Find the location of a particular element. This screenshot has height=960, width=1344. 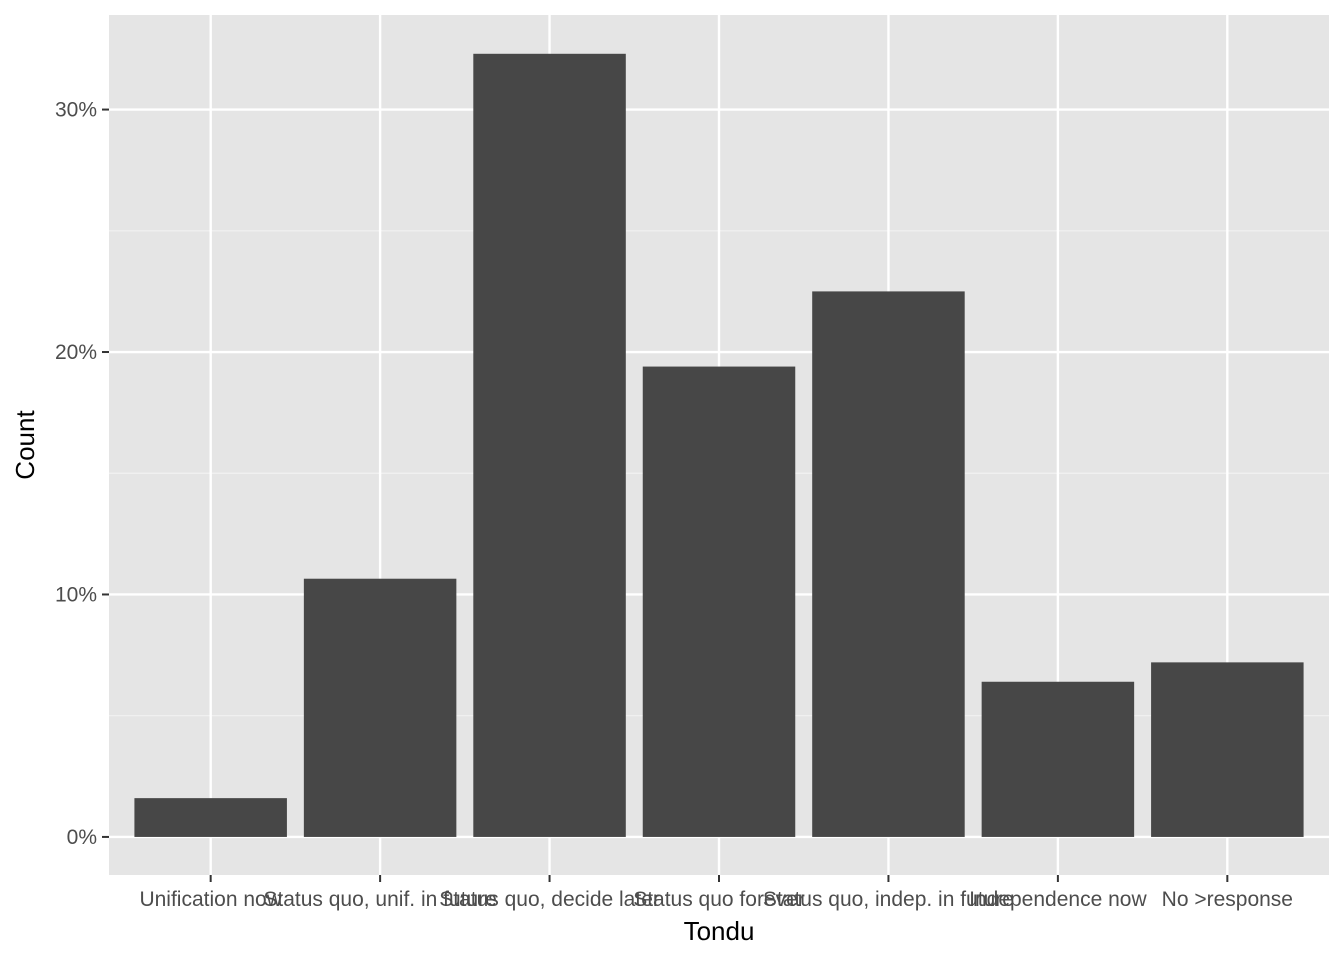

y-tick-label: 0% is located at coordinates (82, 837).